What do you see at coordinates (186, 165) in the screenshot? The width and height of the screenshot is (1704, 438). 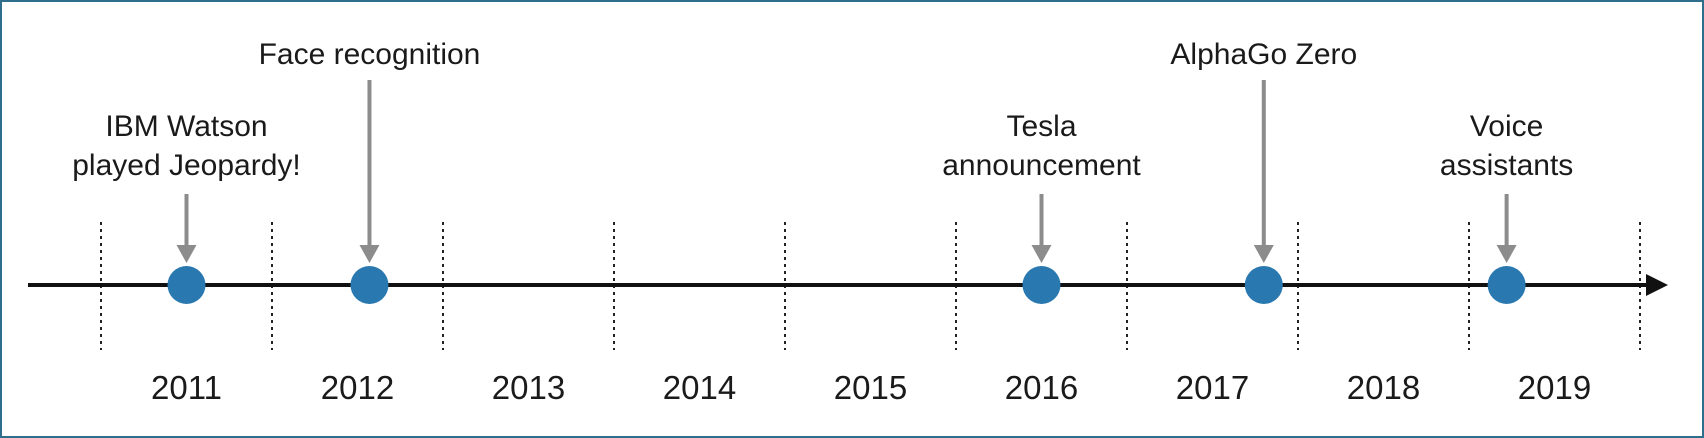 I see `event-label-ibm-watson: played Jeopardy!` at bounding box center [186, 165].